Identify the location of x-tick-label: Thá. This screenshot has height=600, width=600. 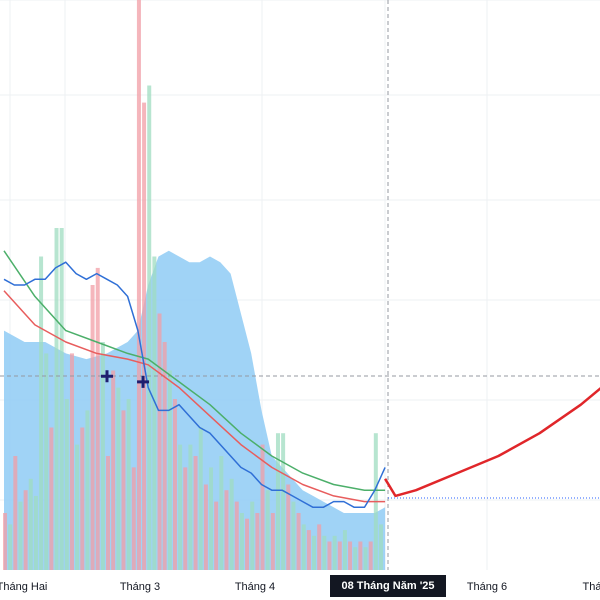
(591, 587).